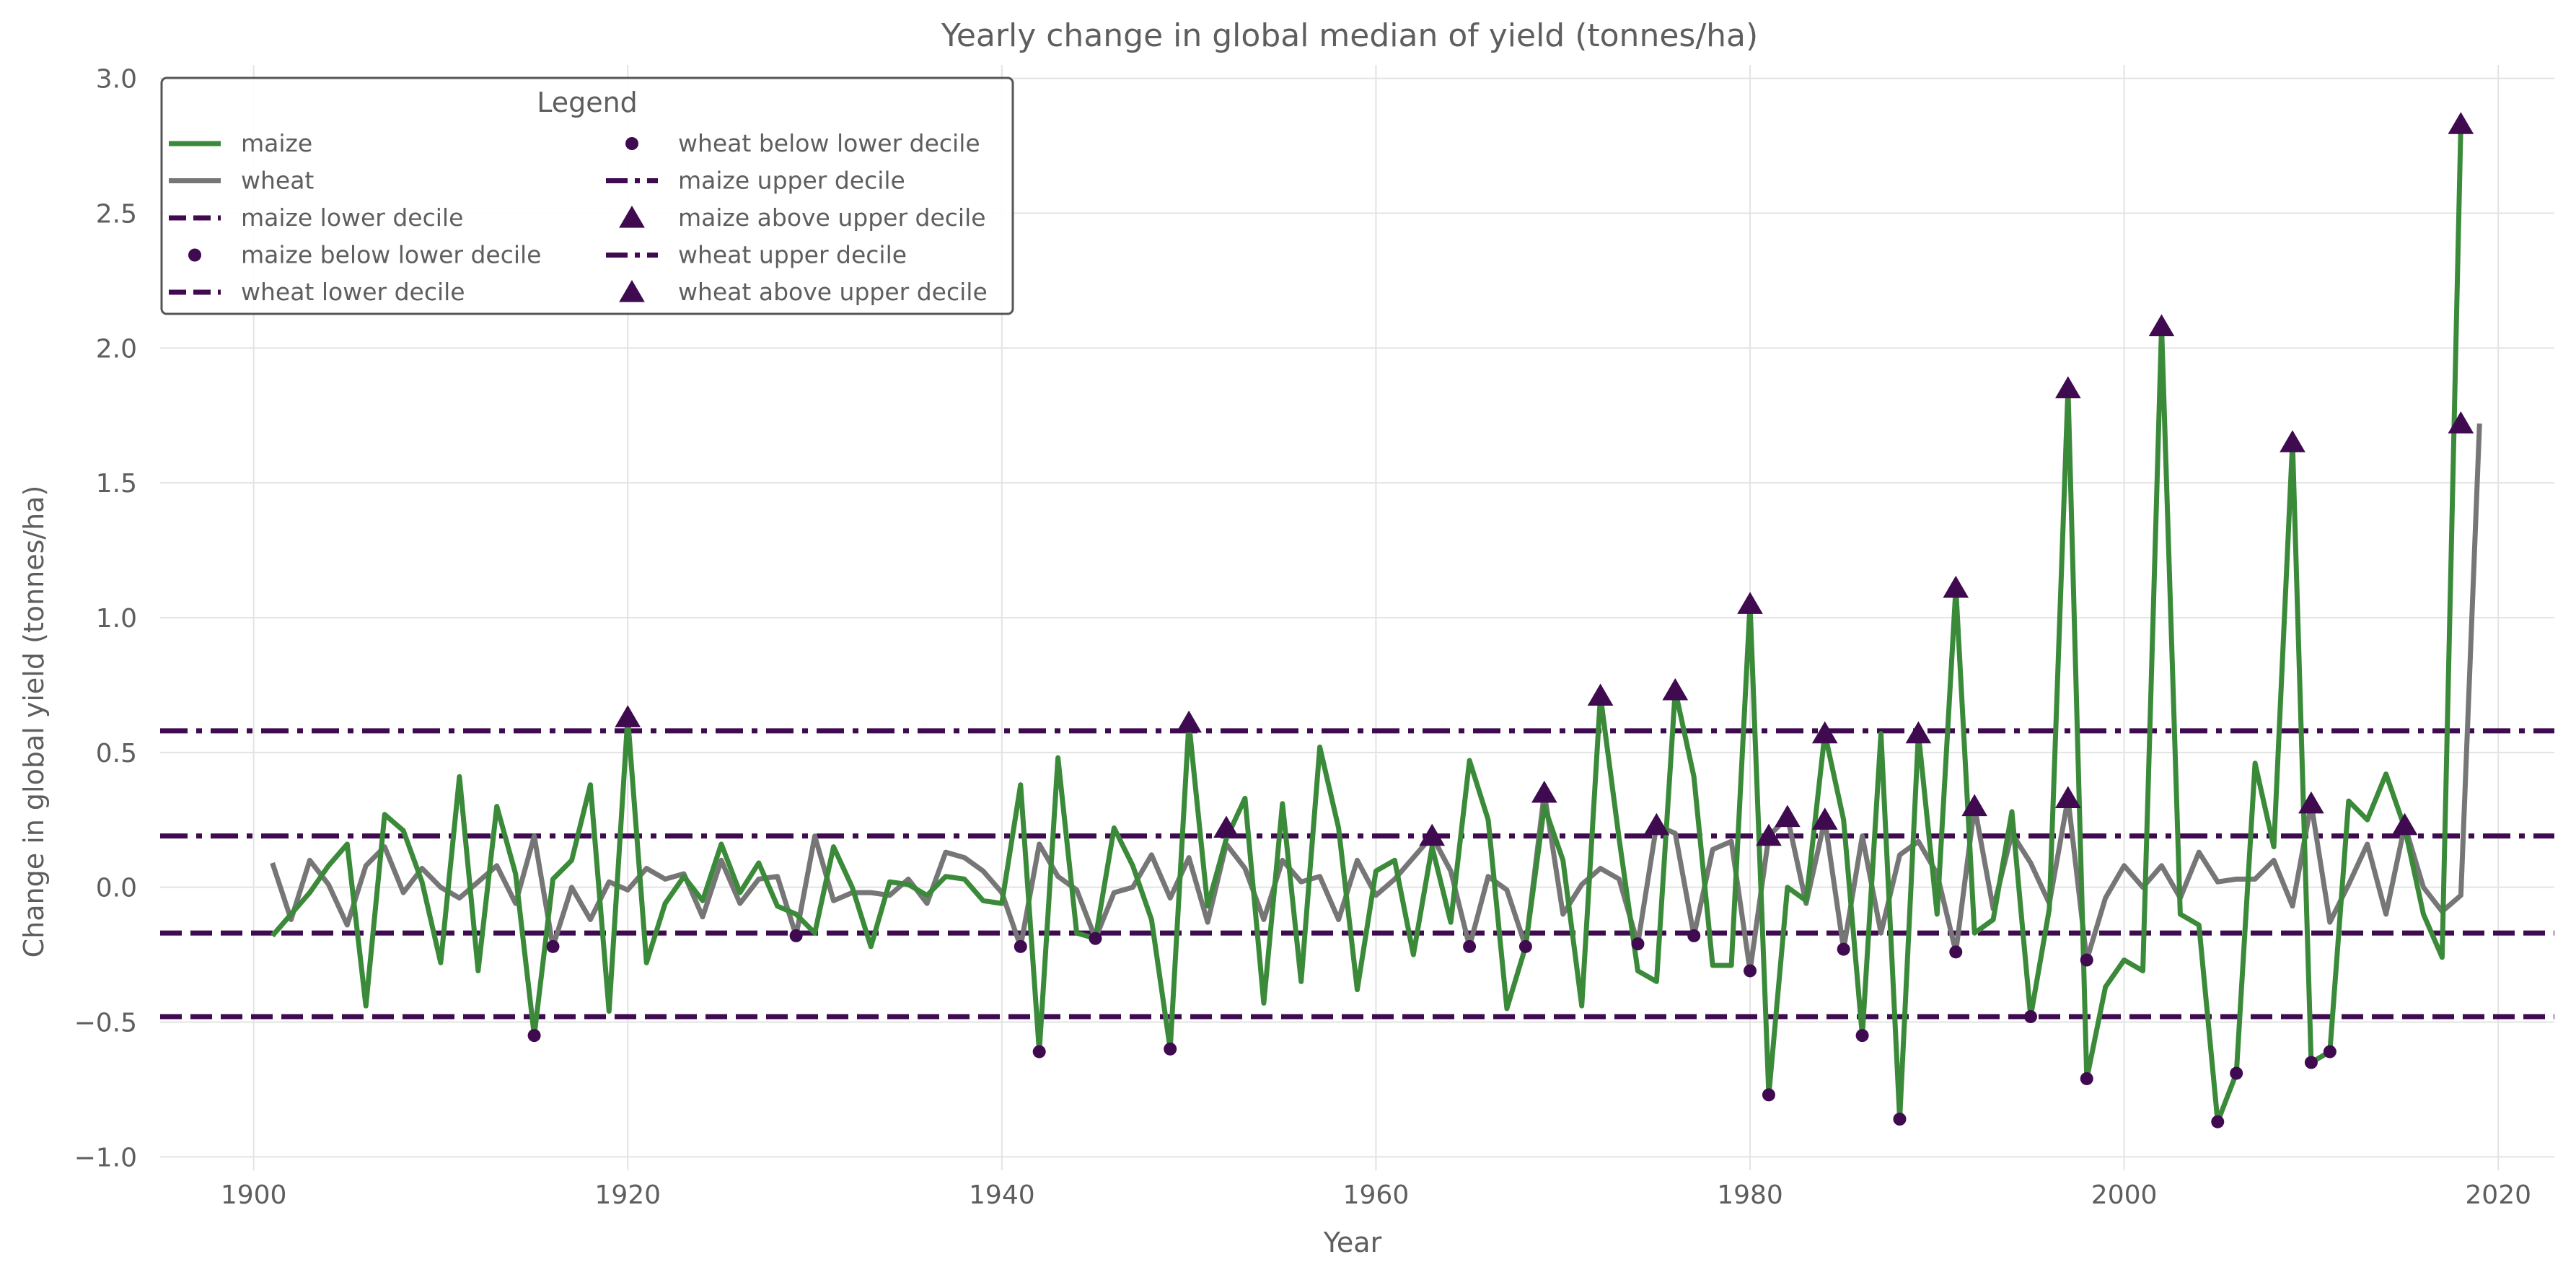  I want to click on y-tick-label: 2.5, so click(116, 214).